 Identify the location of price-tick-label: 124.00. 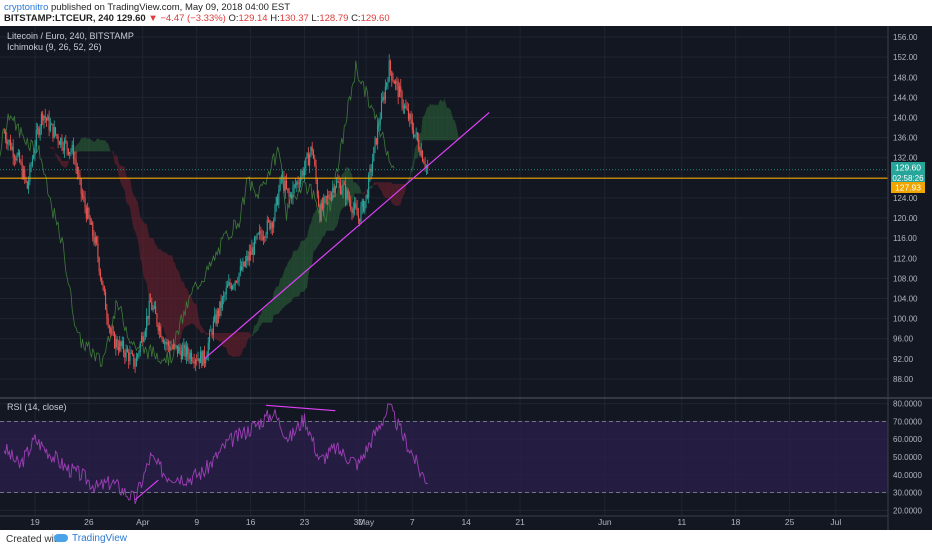
(905, 198).